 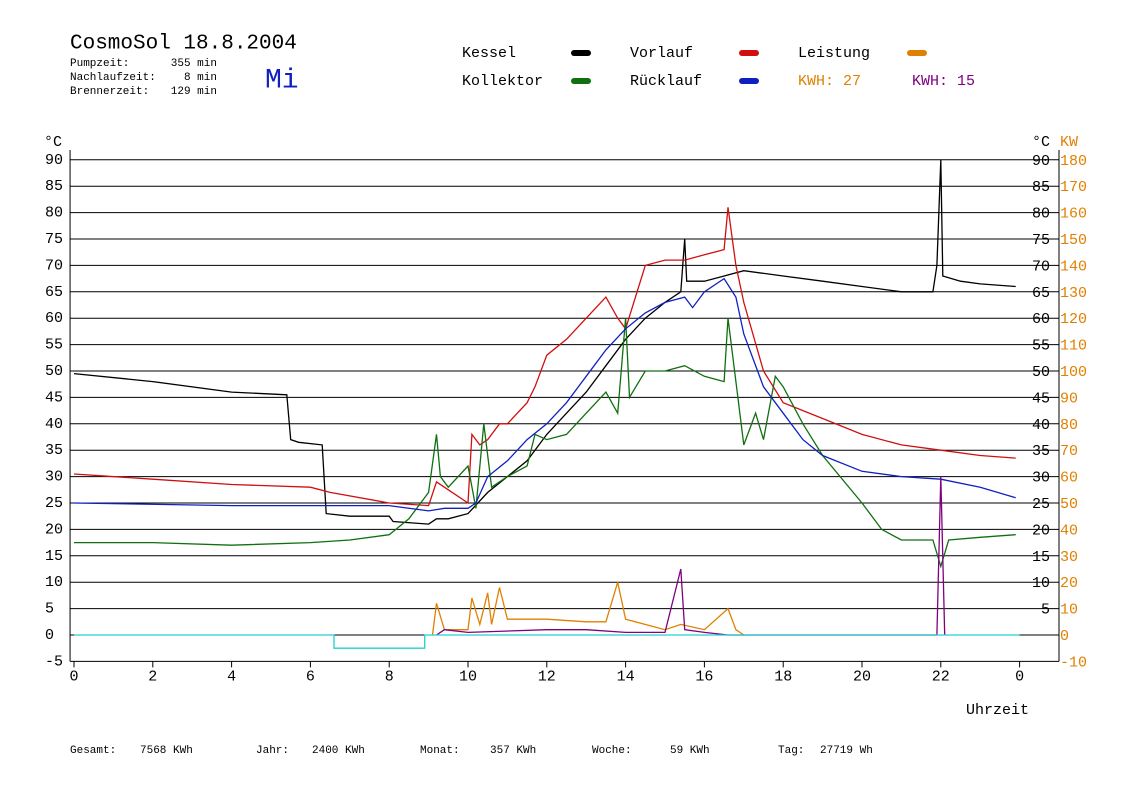 I want to click on y-right-tick-label: 60, so click(x=1041, y=319).